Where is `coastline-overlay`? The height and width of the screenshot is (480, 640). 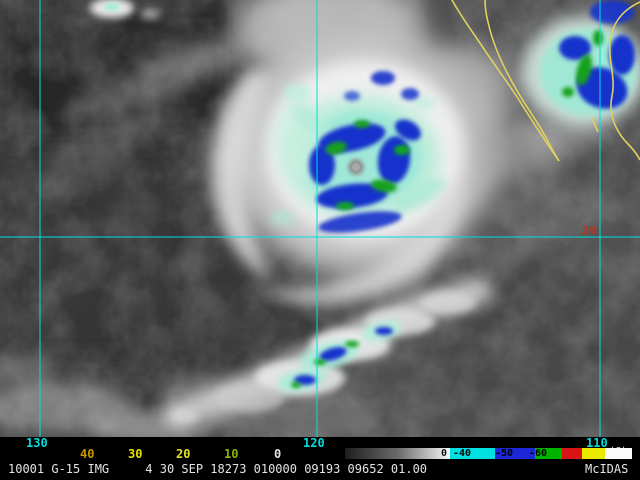
coastline-overlay is located at coordinates (545, 81).